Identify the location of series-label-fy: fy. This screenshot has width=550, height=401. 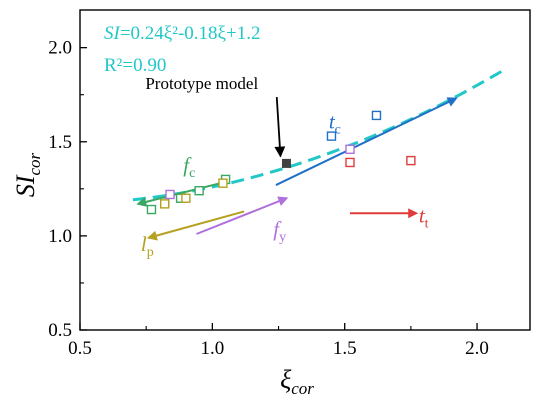
(279, 231).